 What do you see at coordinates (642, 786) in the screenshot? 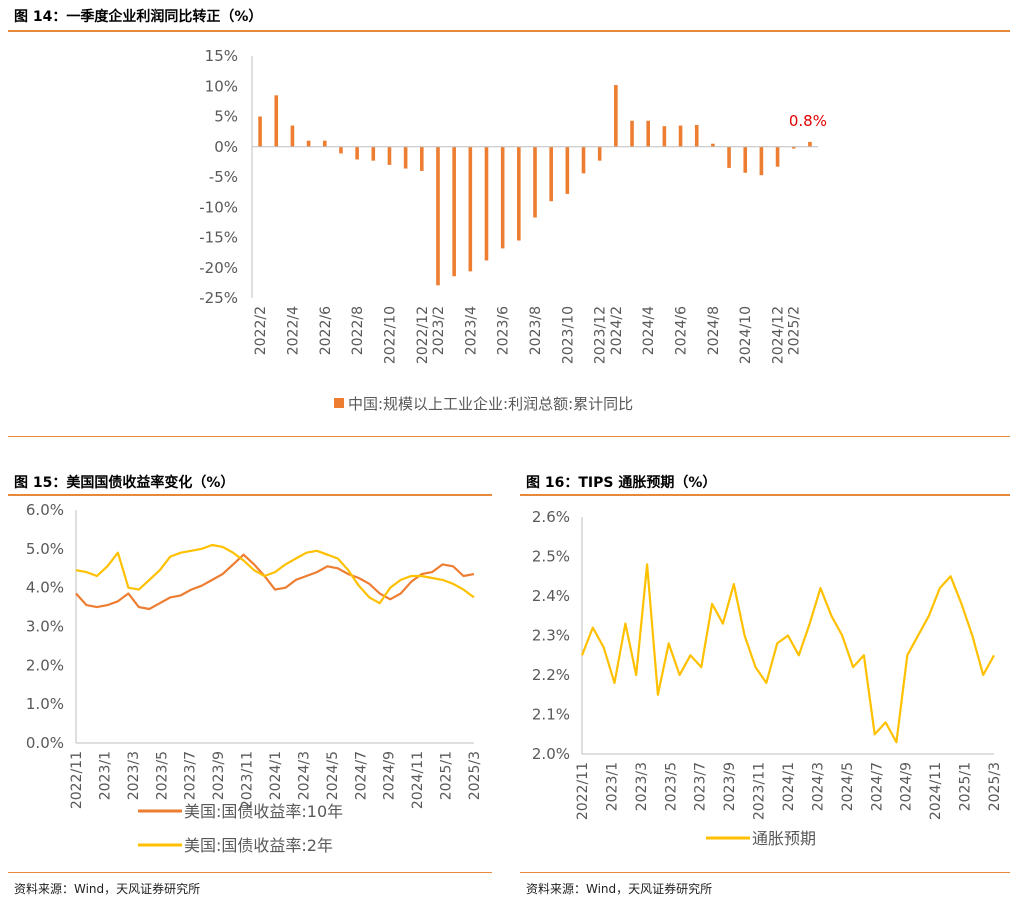
I see `fig16-xtick-label: 2023/3` at bounding box center [642, 786].